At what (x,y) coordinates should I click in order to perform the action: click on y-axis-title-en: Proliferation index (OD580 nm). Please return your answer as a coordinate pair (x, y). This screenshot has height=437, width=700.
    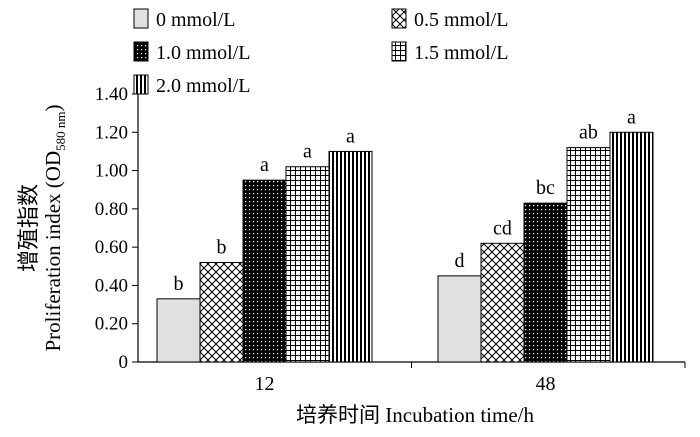
    Looking at the image, I should click on (54, 228).